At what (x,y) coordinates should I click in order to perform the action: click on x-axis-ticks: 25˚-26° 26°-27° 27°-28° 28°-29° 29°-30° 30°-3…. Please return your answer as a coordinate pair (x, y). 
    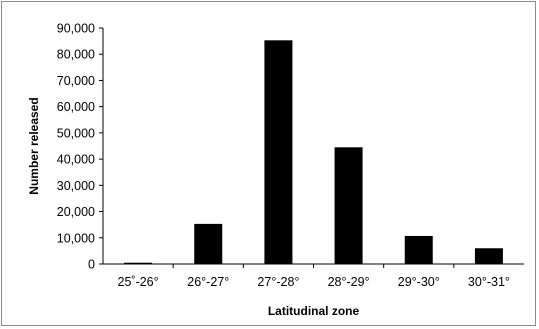
    Looking at the image, I should click on (314, 276).